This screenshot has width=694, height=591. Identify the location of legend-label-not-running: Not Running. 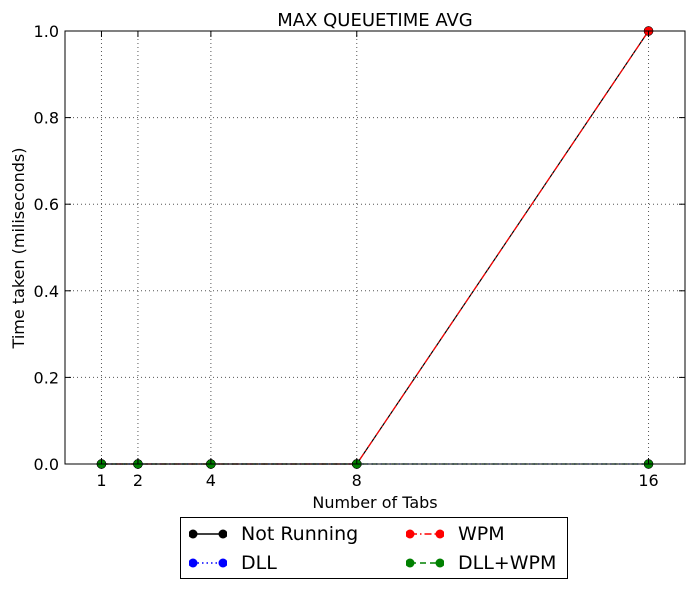
(300, 534).